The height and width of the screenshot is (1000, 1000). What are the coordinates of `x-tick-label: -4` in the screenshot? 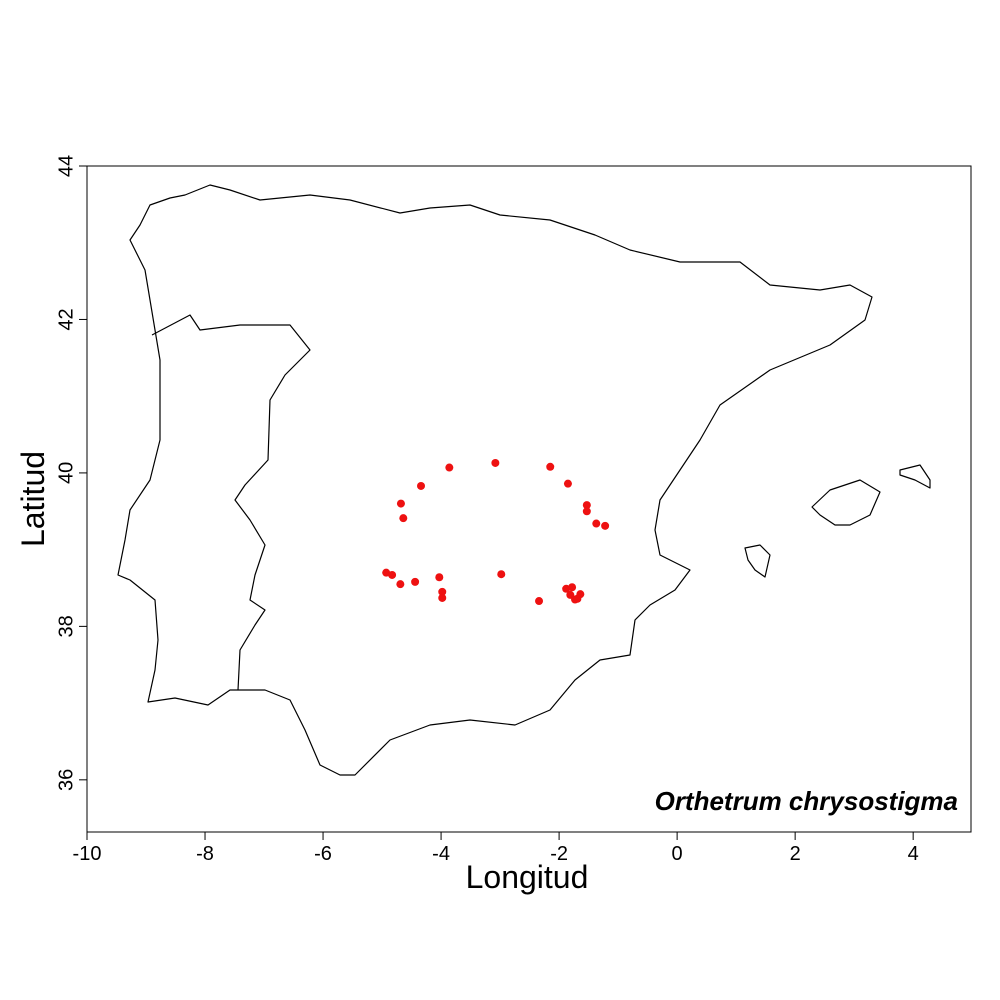 It's located at (441, 854).